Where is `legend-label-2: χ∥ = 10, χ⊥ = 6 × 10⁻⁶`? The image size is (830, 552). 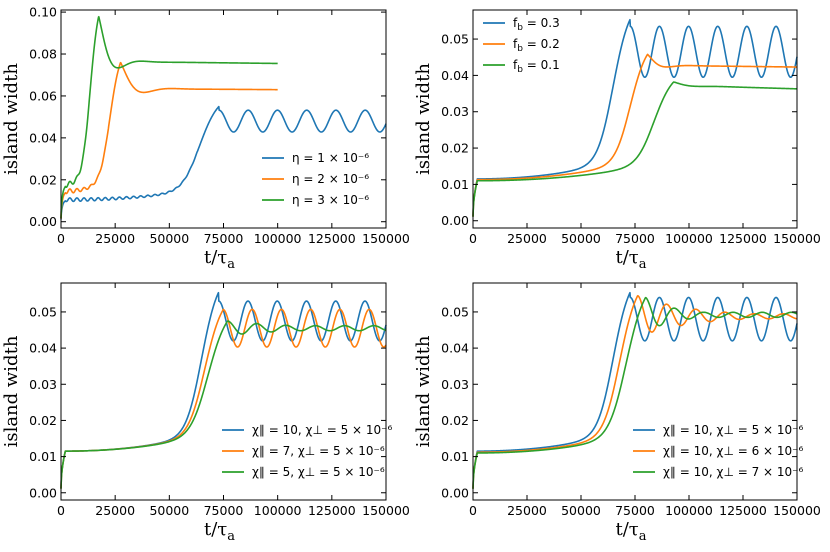 legend-label-2: χ∥ = 10, χ⊥ = 6 × 10⁻⁶ is located at coordinates (733, 451).